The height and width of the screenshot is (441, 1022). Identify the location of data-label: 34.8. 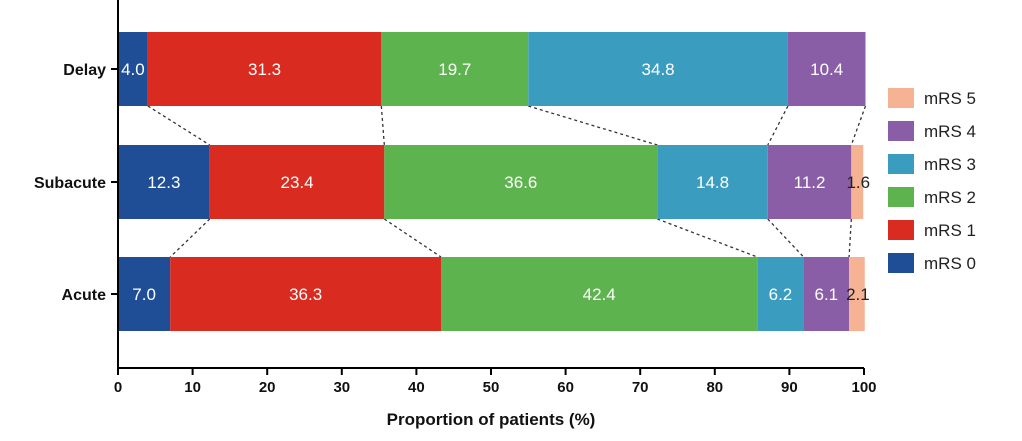
(658, 69).